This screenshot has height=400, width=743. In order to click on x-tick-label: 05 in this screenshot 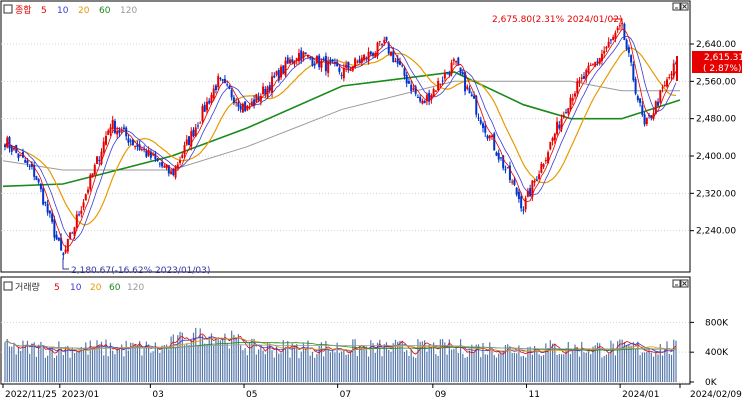, I will do `click(251, 395)`.